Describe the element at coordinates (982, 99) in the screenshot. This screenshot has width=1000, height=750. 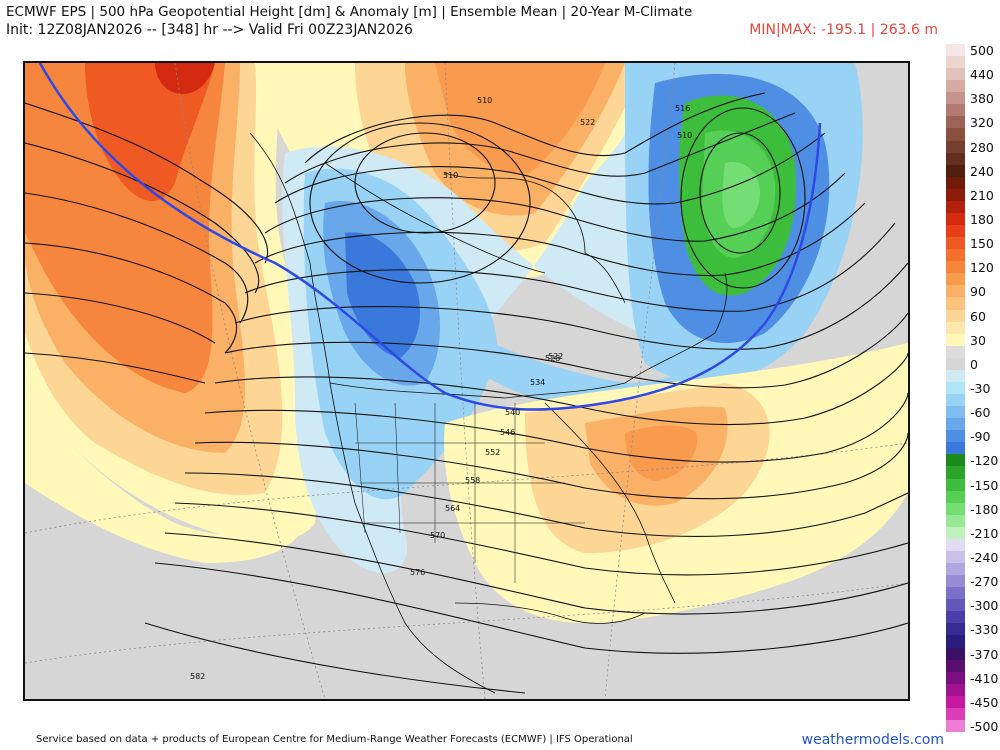
I see `colorbar-label: 380` at that location.